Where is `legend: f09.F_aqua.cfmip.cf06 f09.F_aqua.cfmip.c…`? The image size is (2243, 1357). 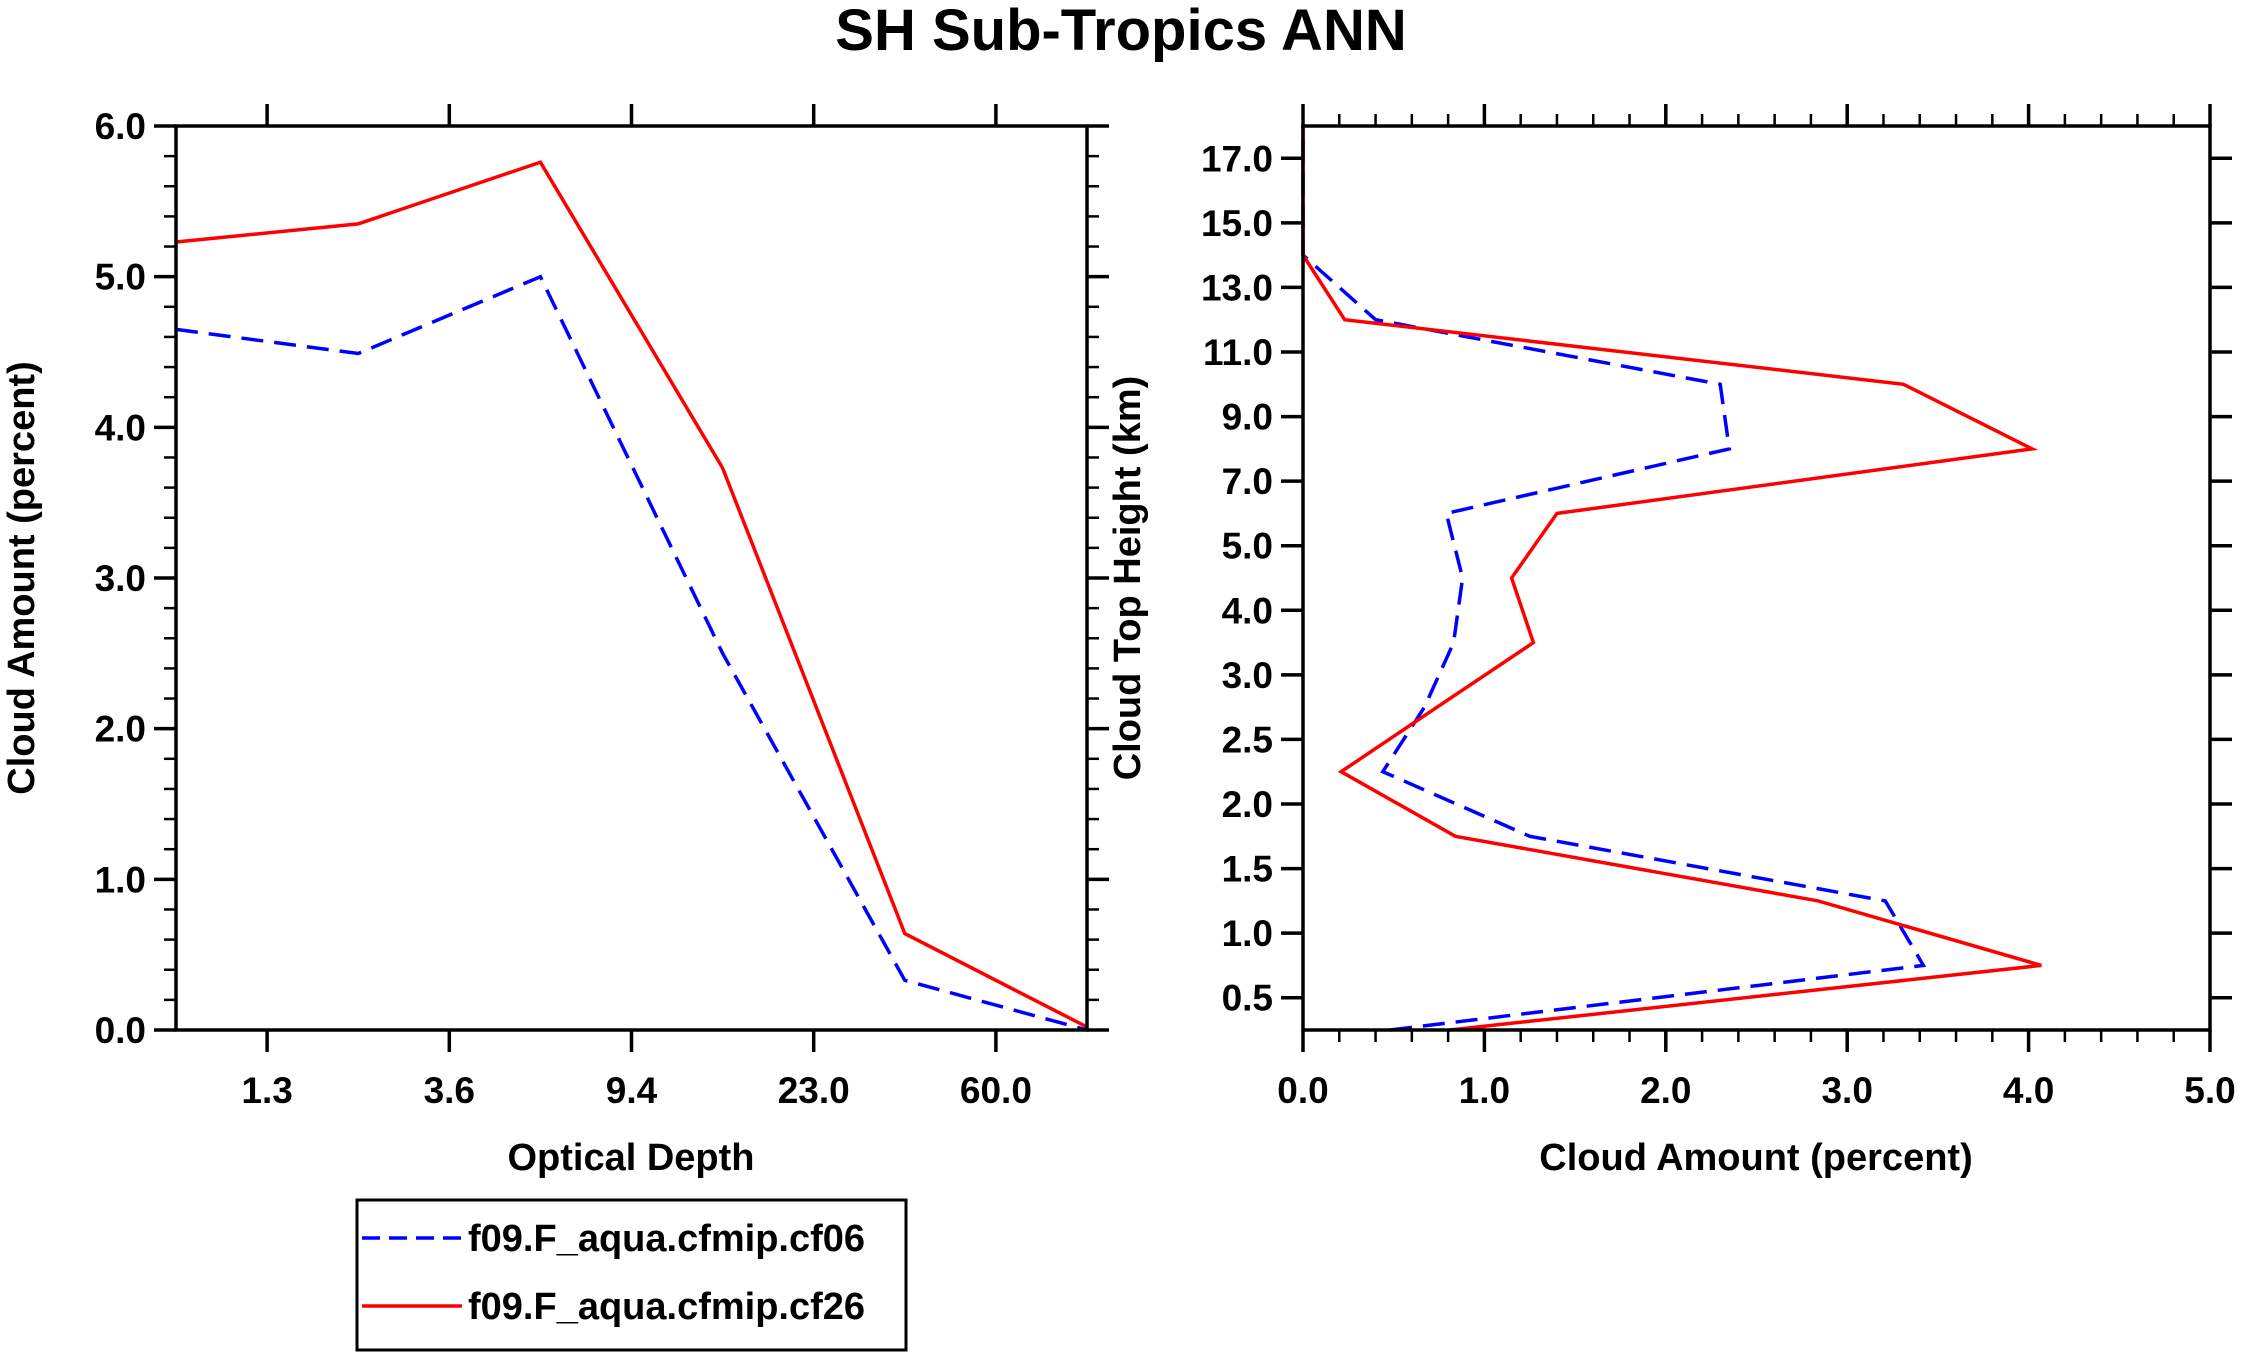
legend: f09.F_aqua.cfmip.cf06 f09.F_aqua.cfmip.c… is located at coordinates (631, 1275).